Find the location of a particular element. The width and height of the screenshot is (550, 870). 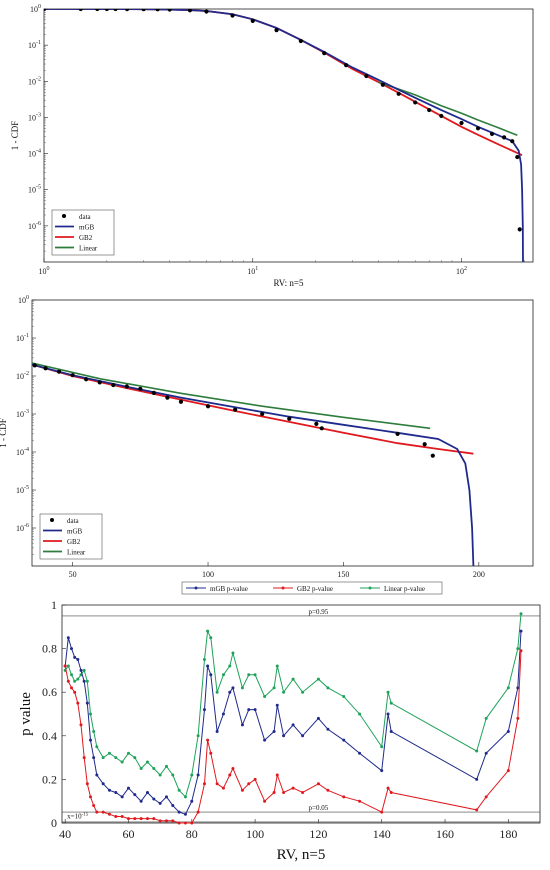

legend-label: data is located at coordinates (85, 217).